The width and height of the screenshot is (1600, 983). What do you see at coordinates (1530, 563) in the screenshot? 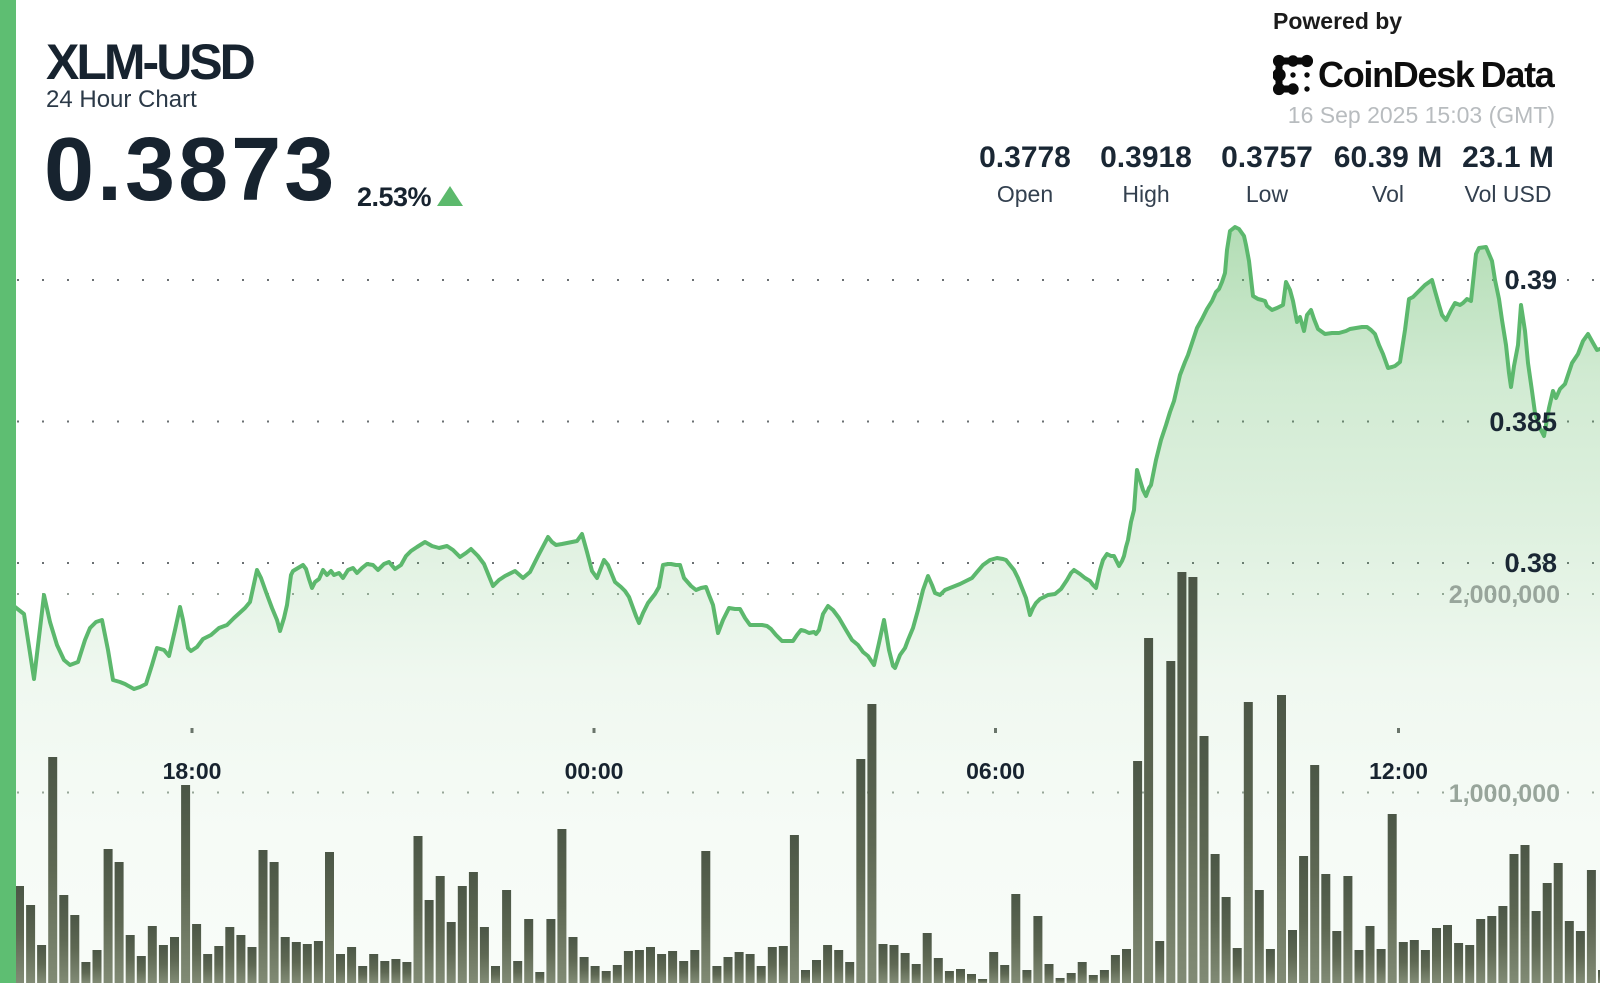
I see `svg-text: 0.38` at bounding box center [1530, 563].